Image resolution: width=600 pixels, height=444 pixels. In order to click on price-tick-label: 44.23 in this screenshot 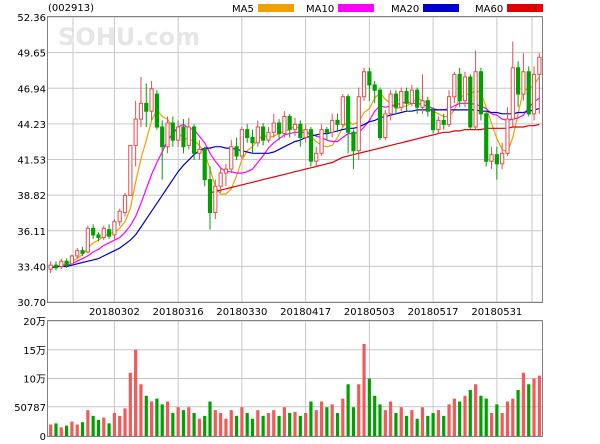, I will do `click(31, 125)`.